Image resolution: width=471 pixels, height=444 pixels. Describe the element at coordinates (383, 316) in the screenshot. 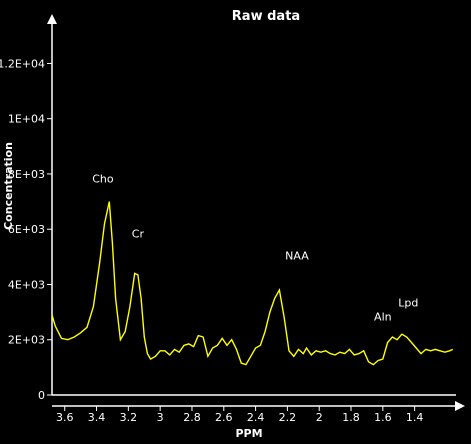

I see `peak-label-aln: Aln` at that location.